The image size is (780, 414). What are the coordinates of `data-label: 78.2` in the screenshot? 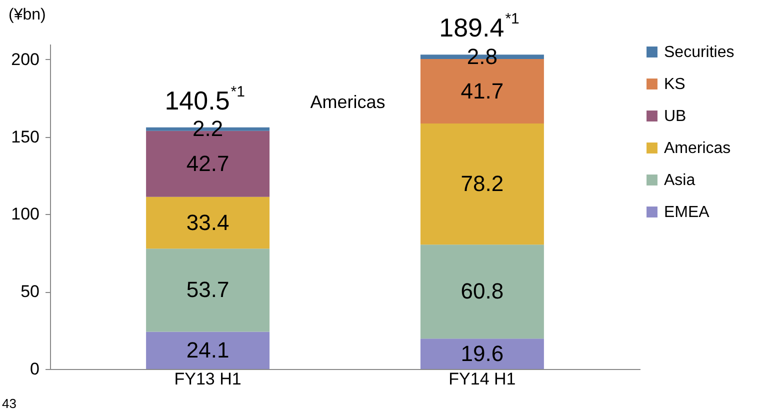 It's located at (482, 183).